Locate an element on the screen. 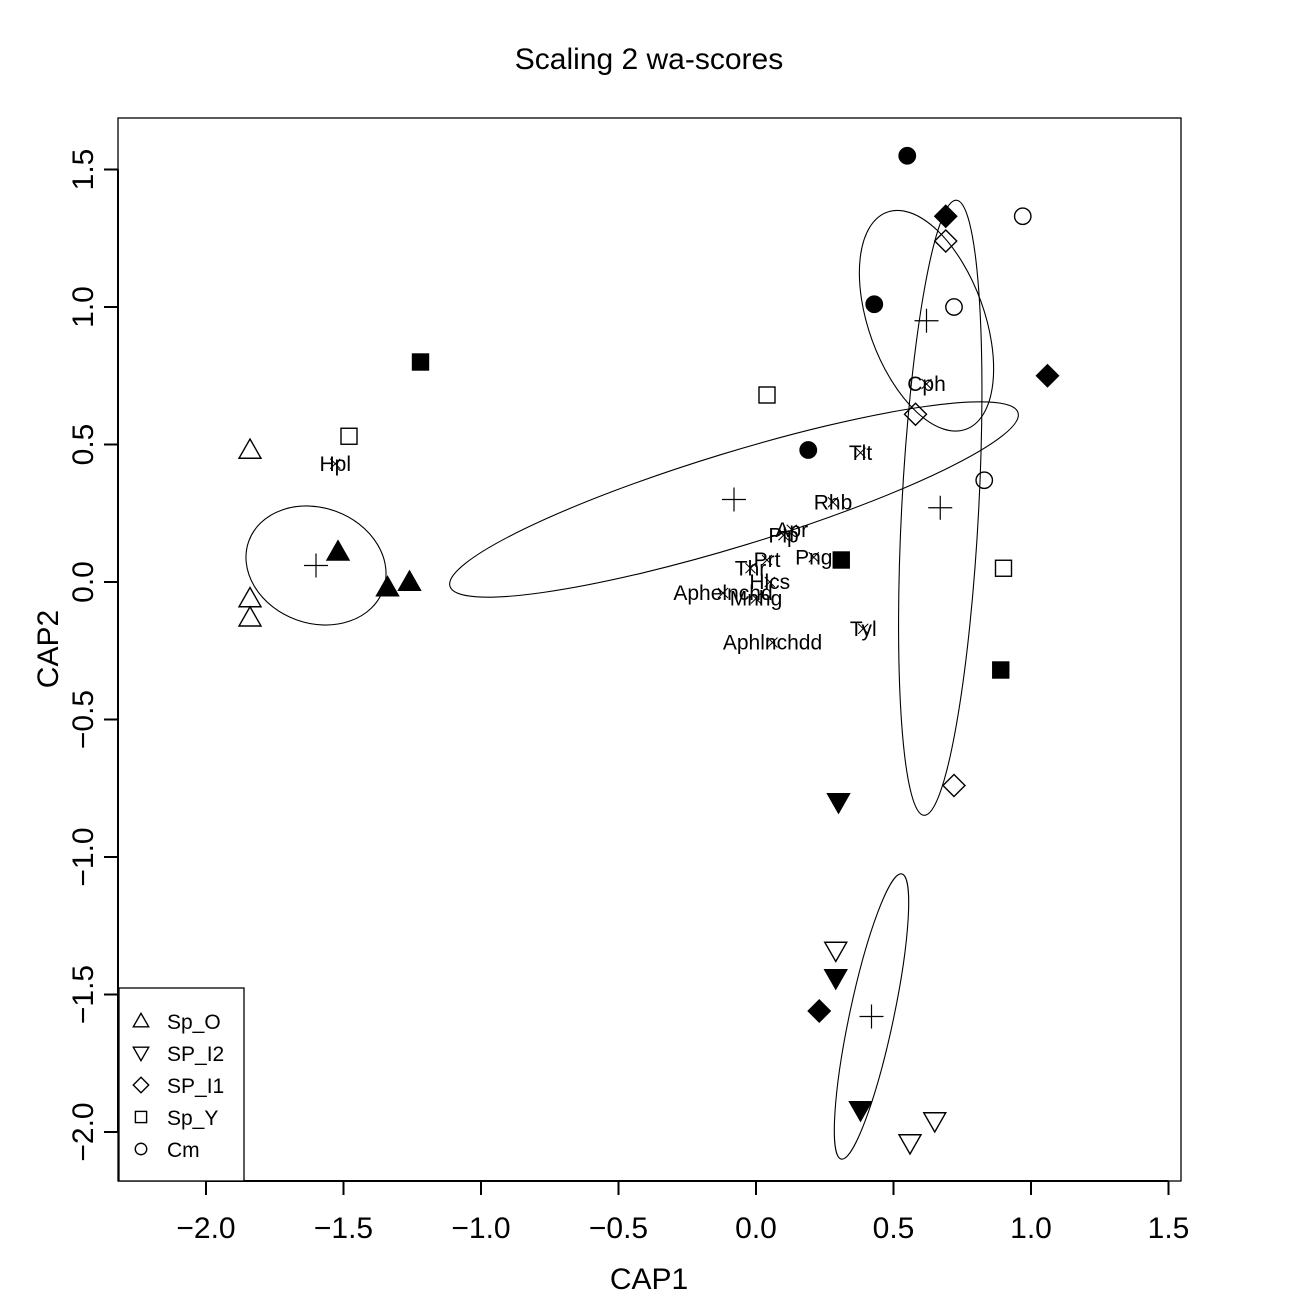 This screenshot has height=1299, width=1299. x-tick-label: −2.0 is located at coordinates (205, 1228).